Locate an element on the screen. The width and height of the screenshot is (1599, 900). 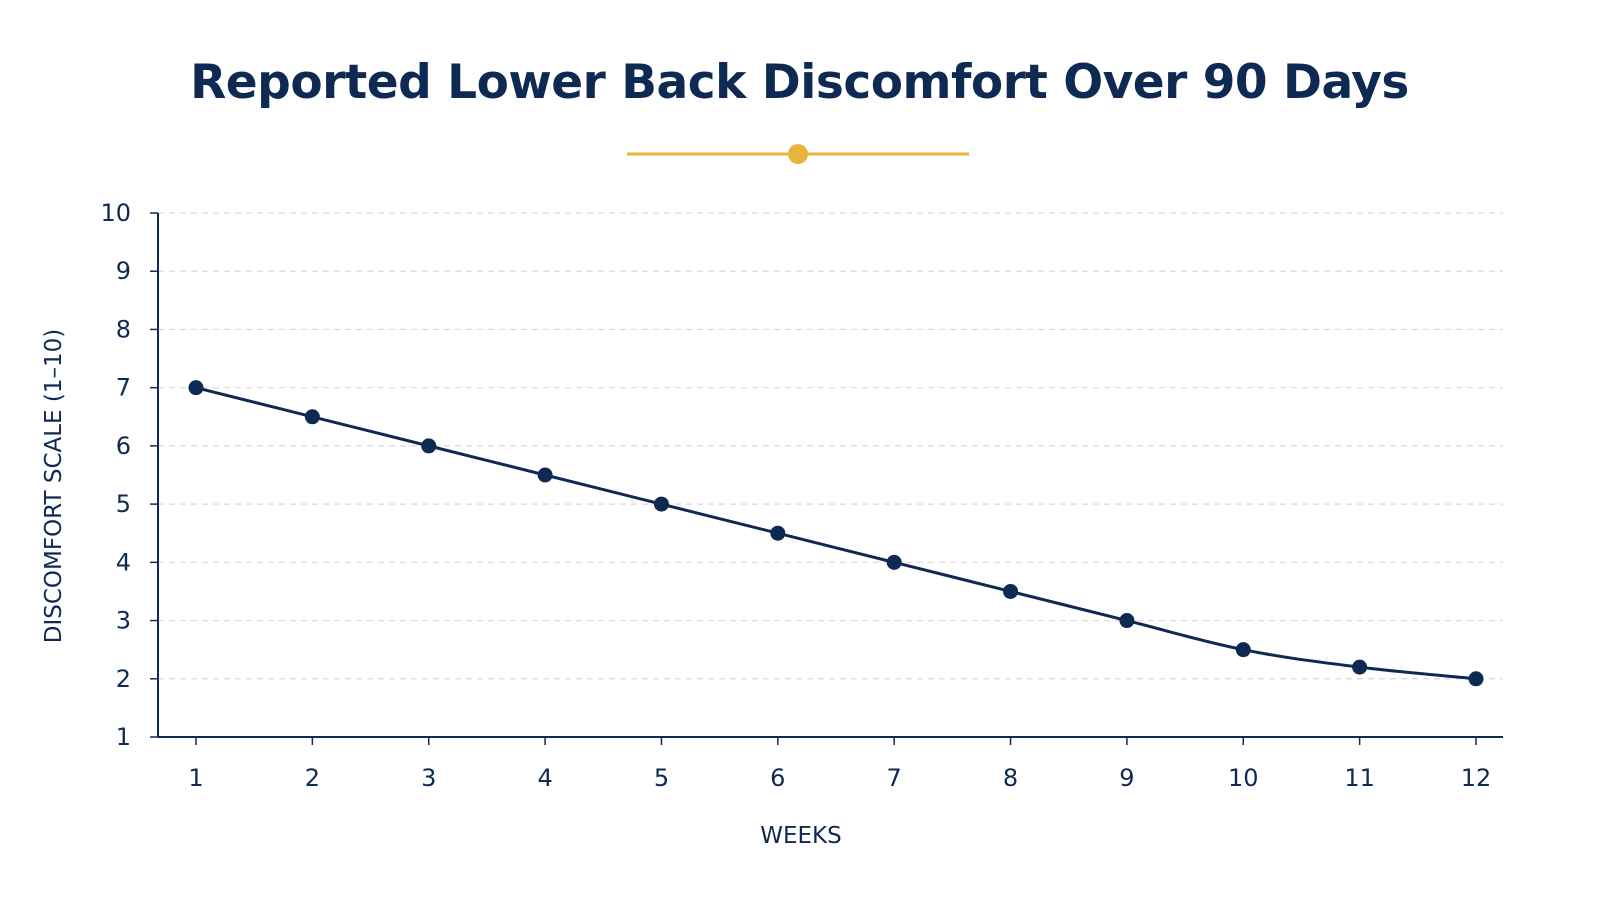
x-tick-label: 8 is located at coordinates (1010, 778).